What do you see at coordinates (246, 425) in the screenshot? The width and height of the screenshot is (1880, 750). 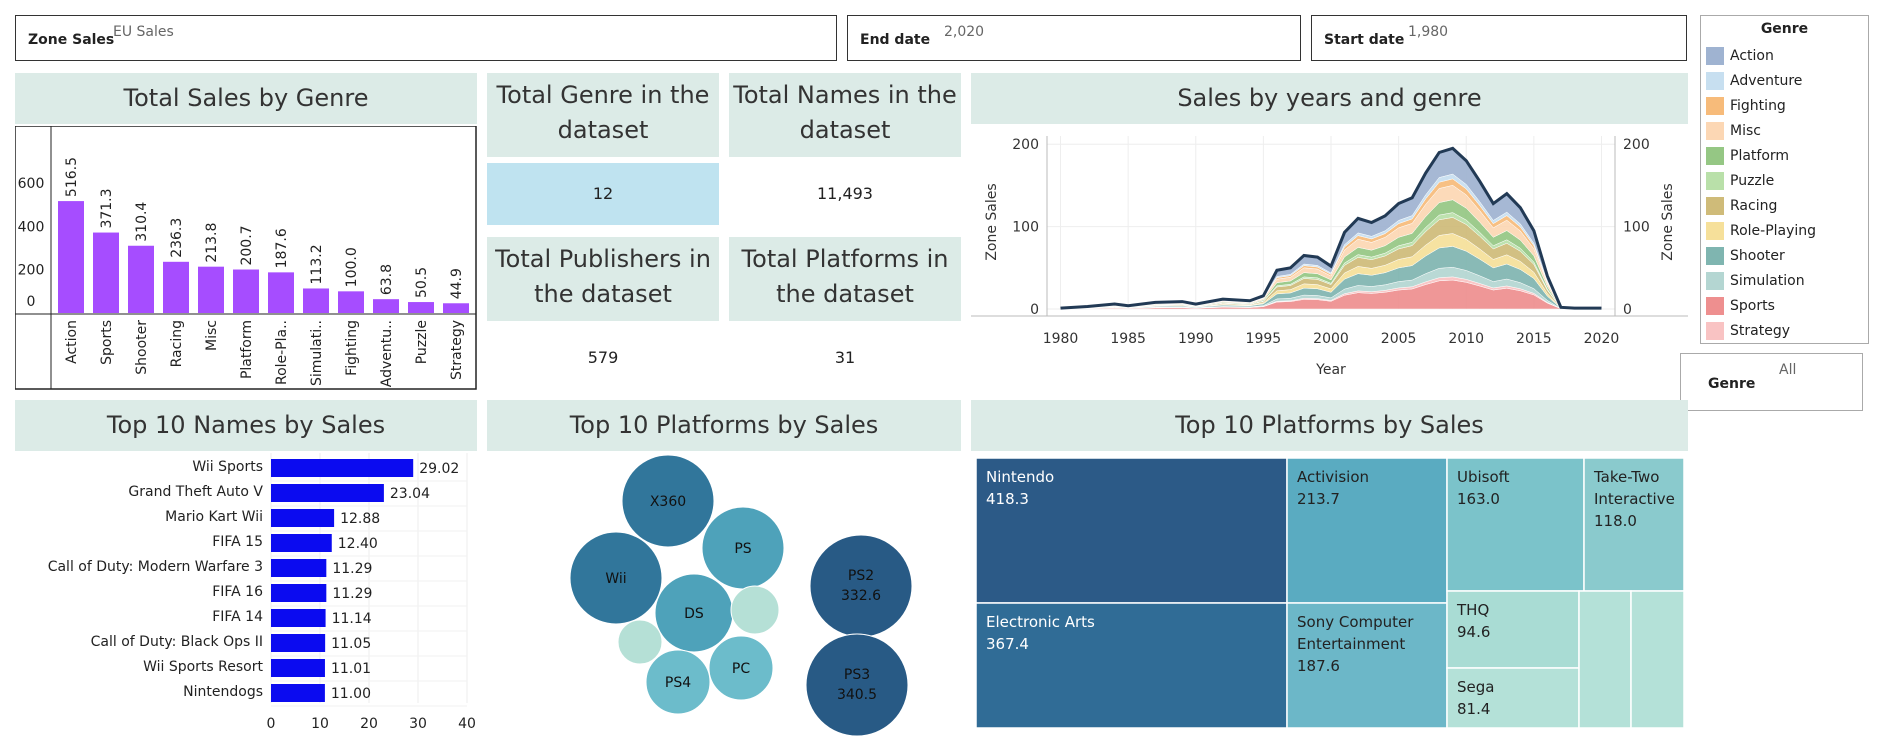 I see `names-chart-title: Top 10 Names by Sales` at bounding box center [246, 425].